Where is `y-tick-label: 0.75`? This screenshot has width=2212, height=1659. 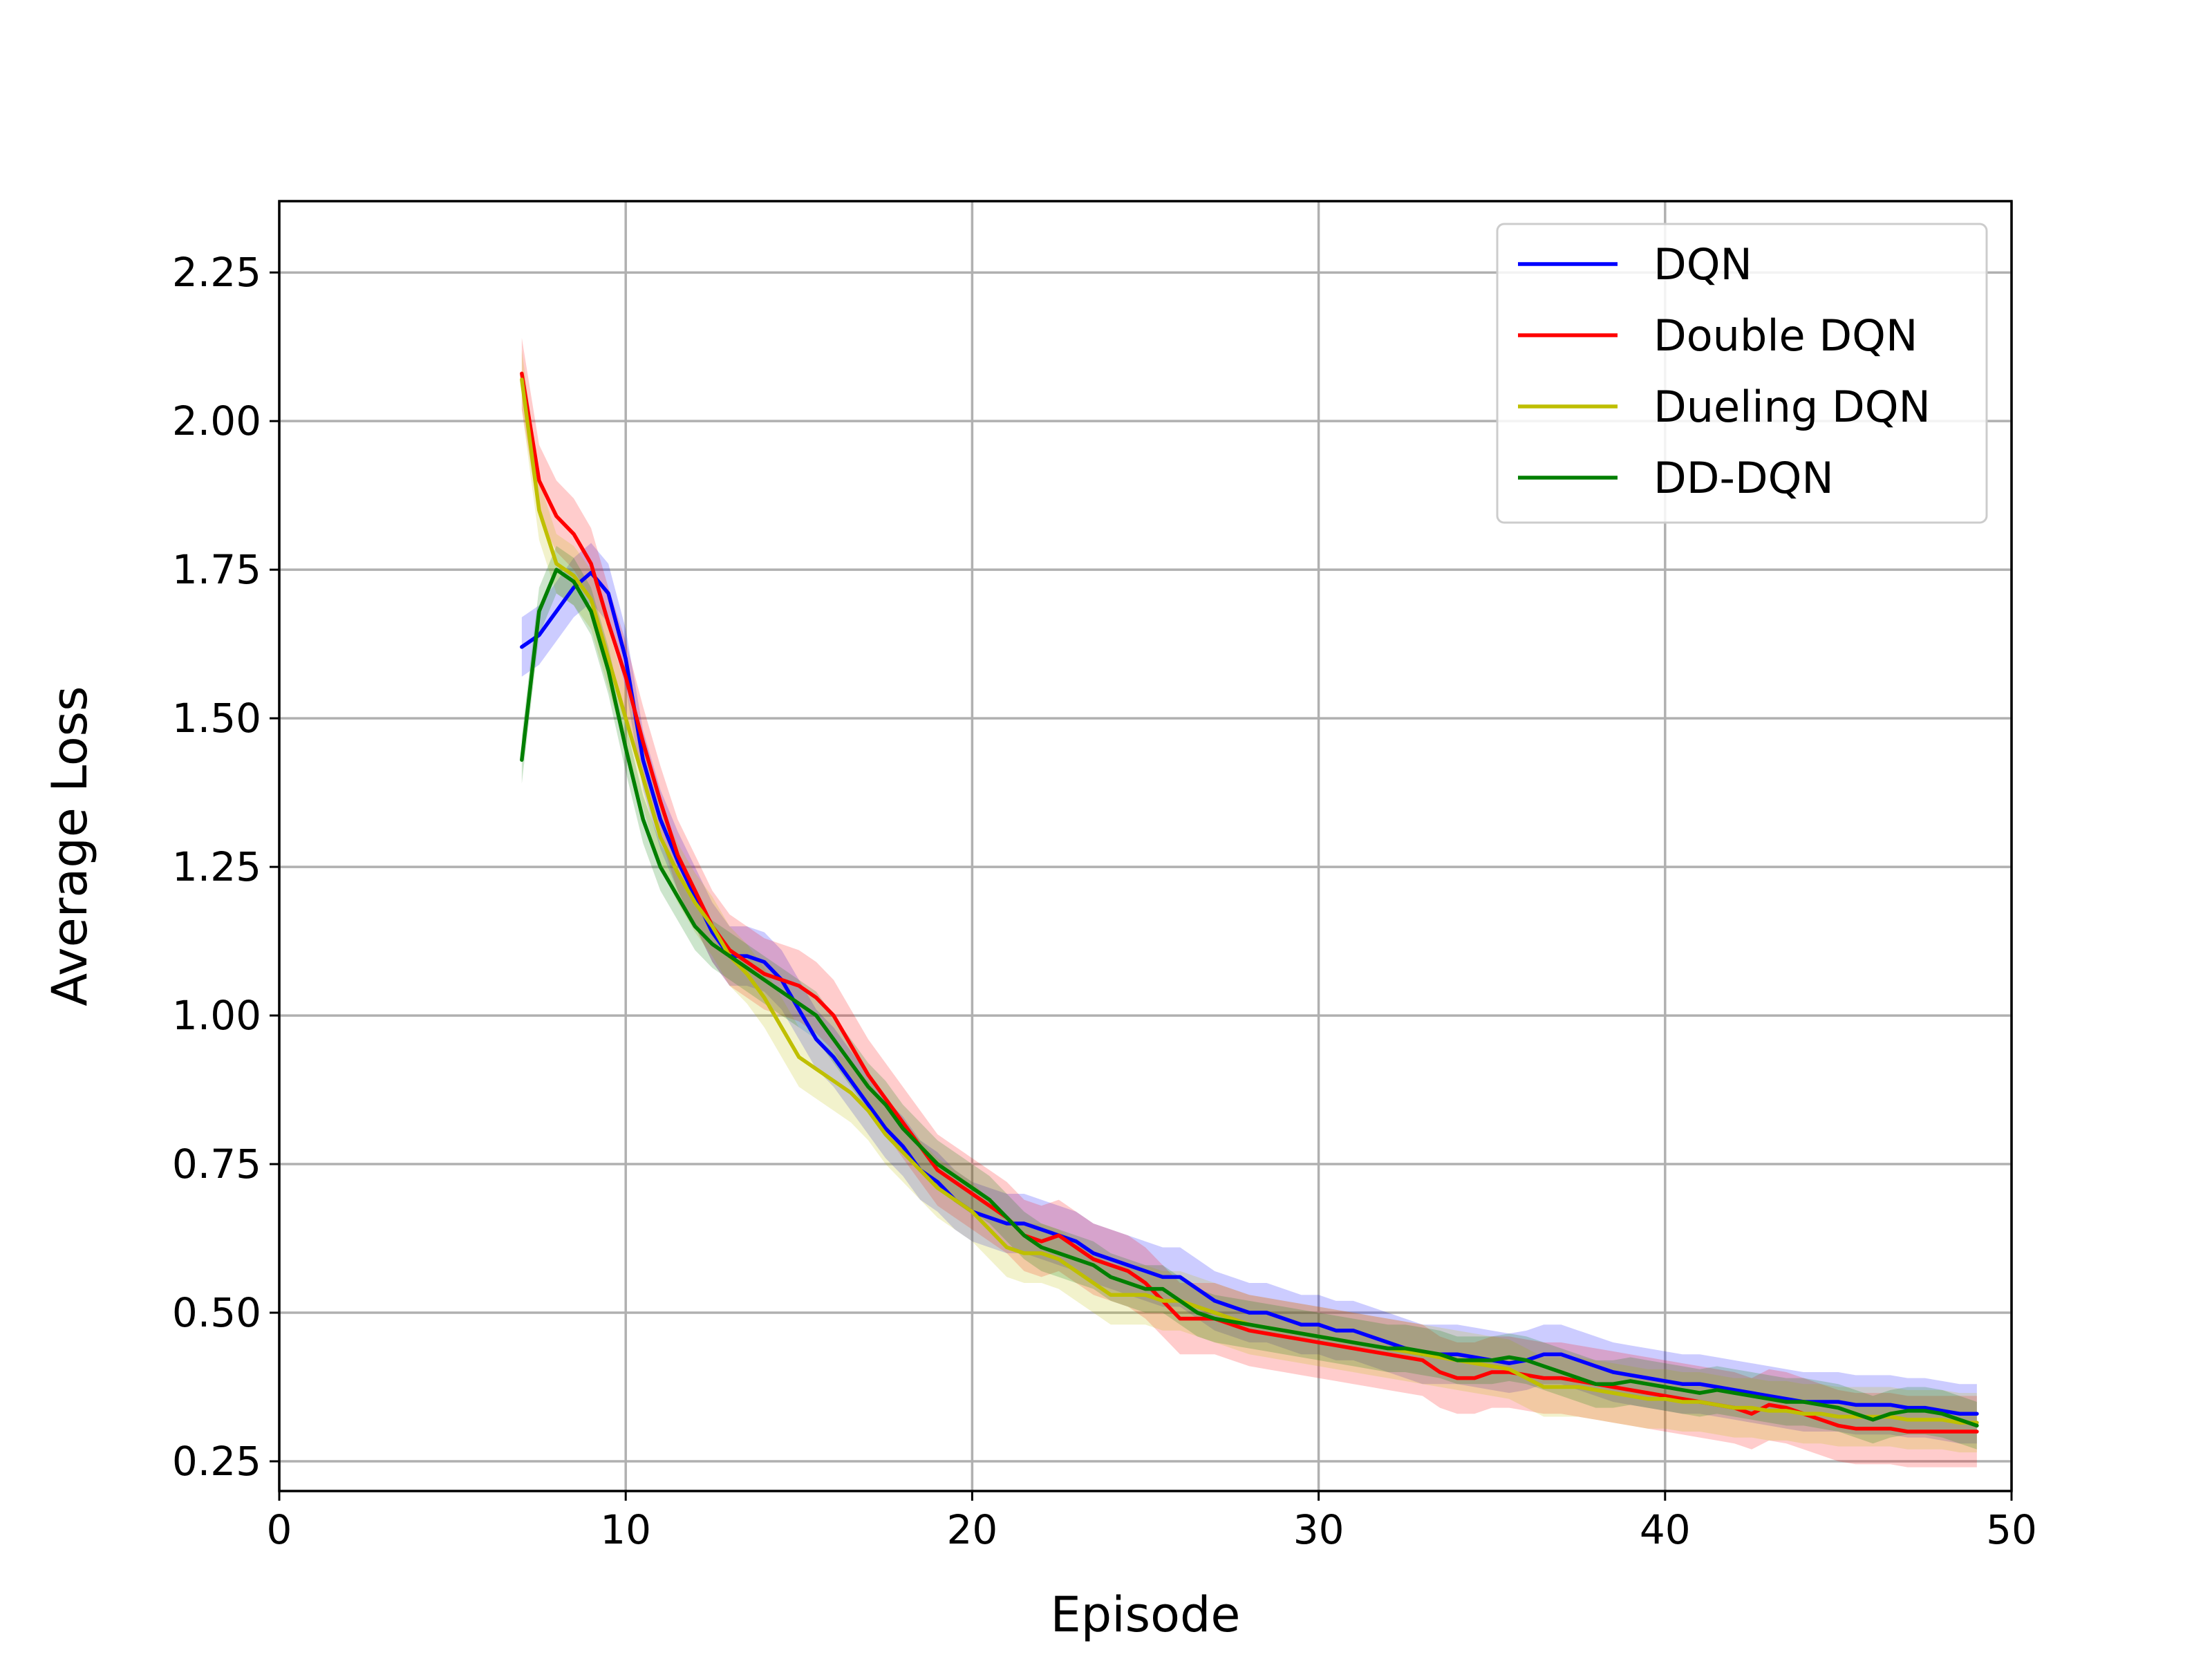
y-tick-label: 0.75 is located at coordinates (216, 1164).